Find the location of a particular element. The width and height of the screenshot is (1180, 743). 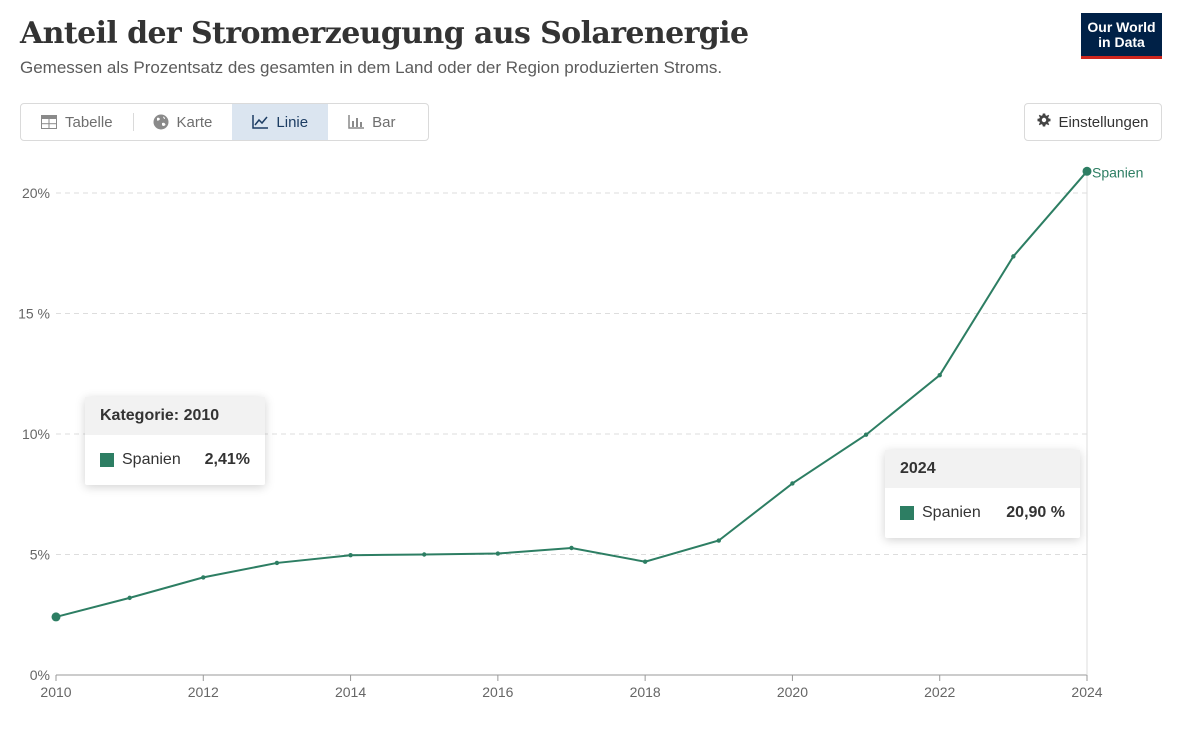

tooltip-value: 2,41% is located at coordinates (227, 459).